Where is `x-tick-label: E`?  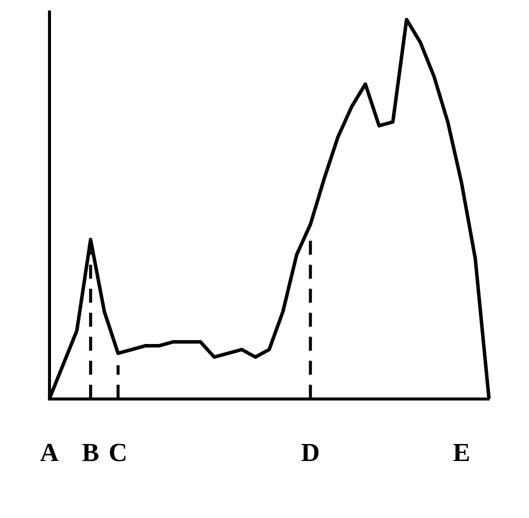 x-tick-label: E is located at coordinates (461, 453).